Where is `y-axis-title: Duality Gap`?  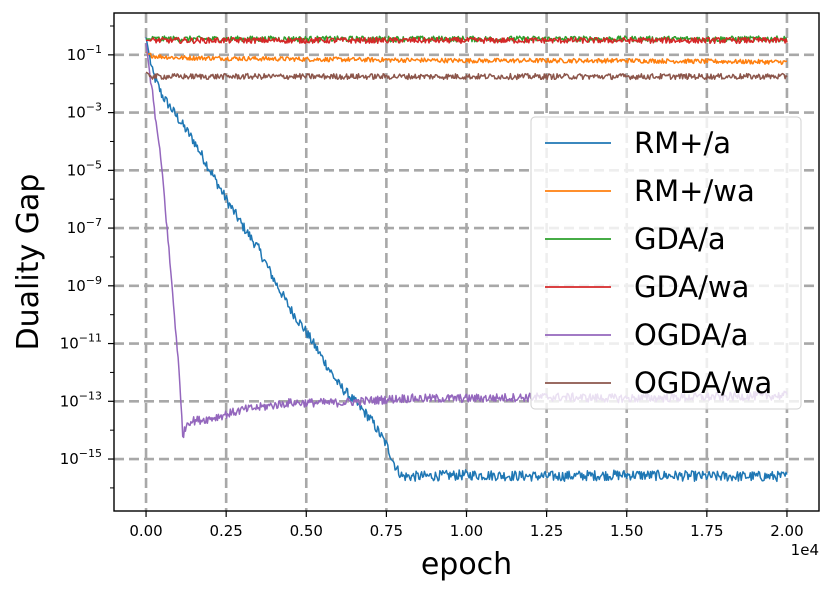 y-axis-title: Duality Gap is located at coordinates (28, 262).